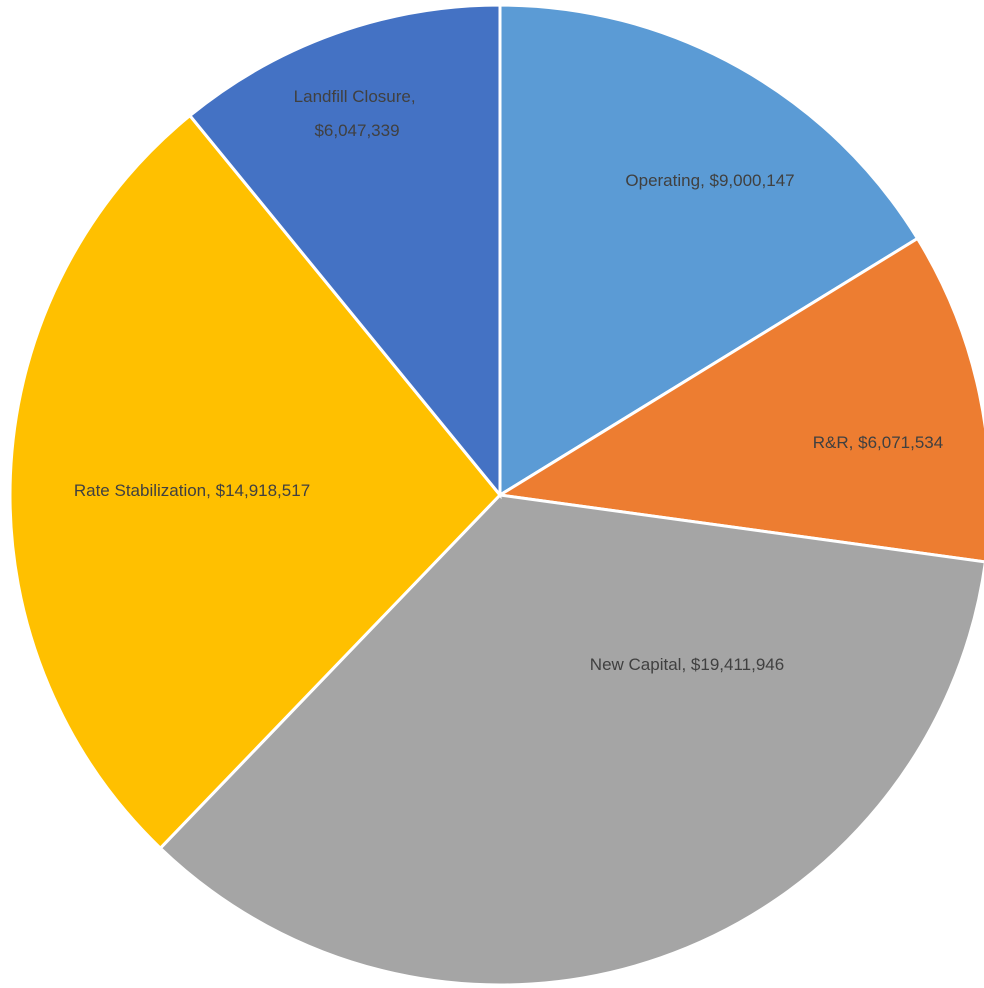 The image size is (984, 988). What do you see at coordinates (900, 442) in the screenshot?
I see `value-label: $6,071,534` at bounding box center [900, 442].